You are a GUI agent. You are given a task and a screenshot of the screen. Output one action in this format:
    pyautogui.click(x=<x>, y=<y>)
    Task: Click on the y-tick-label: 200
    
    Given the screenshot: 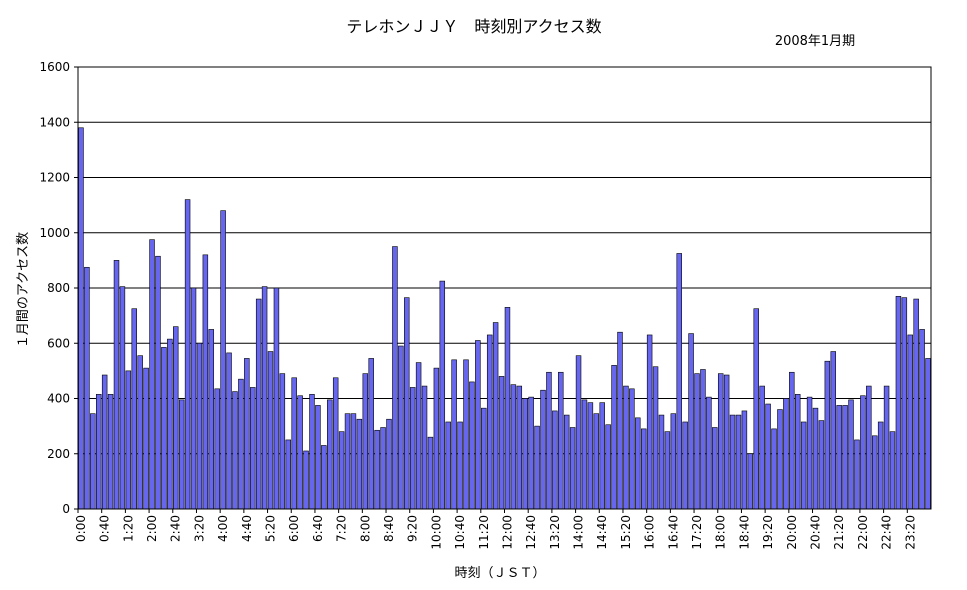 What is the action you would take?
    pyautogui.click(x=58, y=454)
    